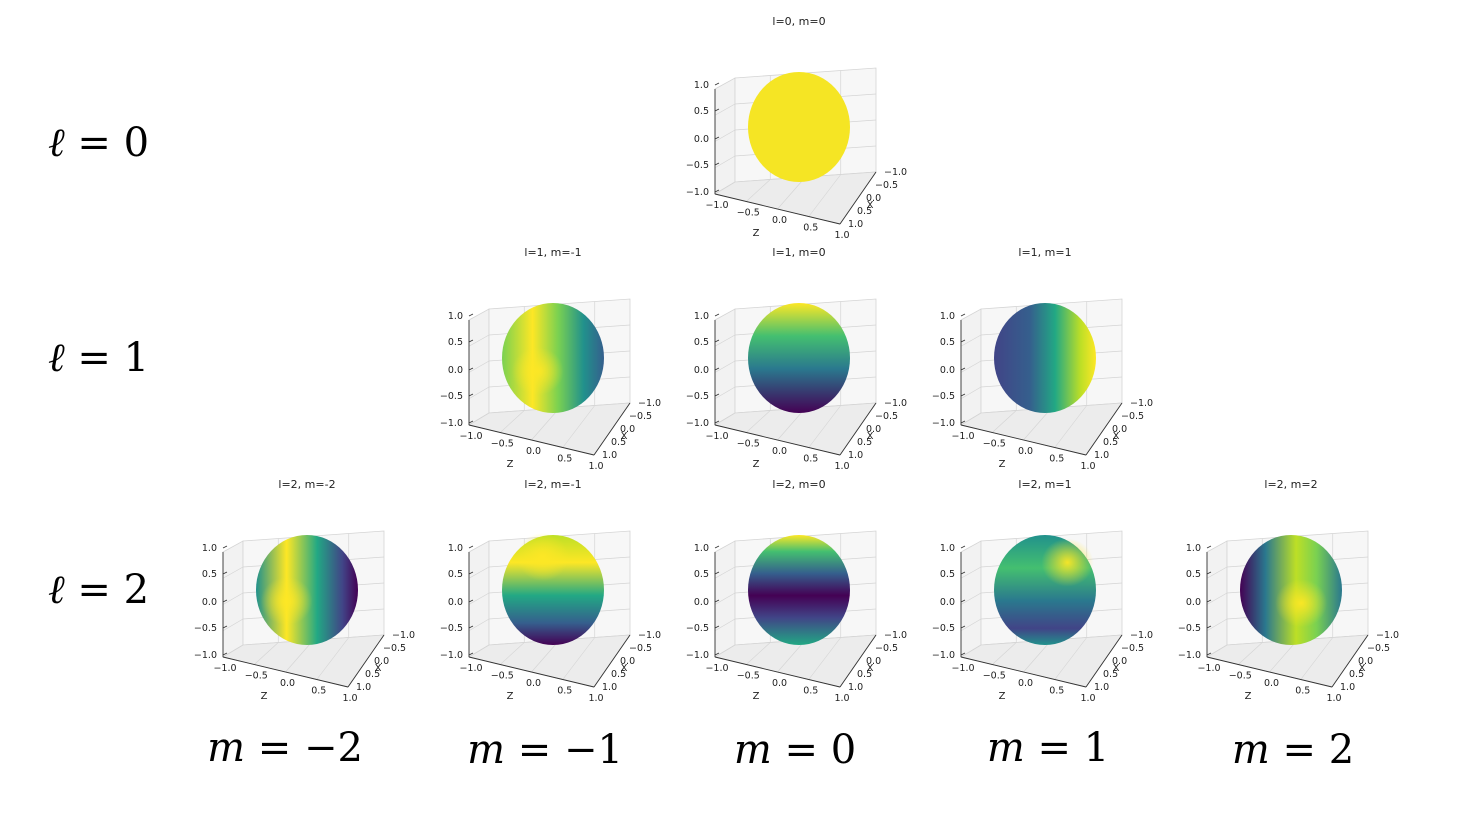 The width and height of the screenshot is (1465, 820). What do you see at coordinates (310, 748) in the screenshot?
I see `col-label-value: = −2` at bounding box center [310, 748].